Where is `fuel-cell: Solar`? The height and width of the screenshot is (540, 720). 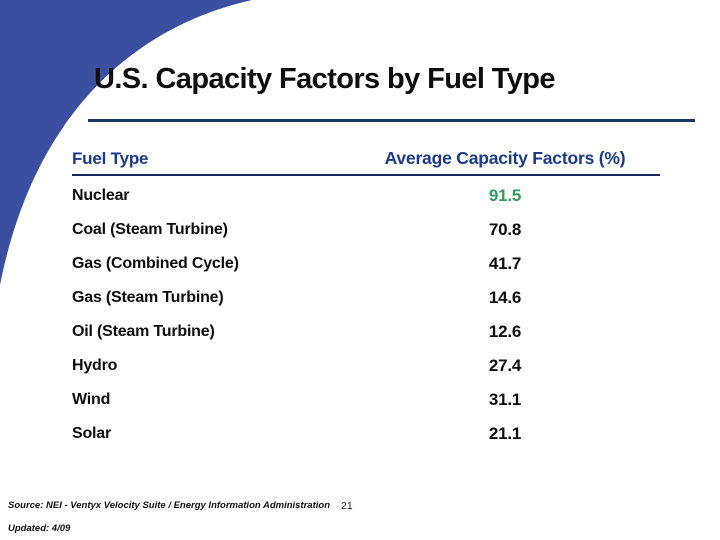 fuel-cell: Solar is located at coordinates (92, 433).